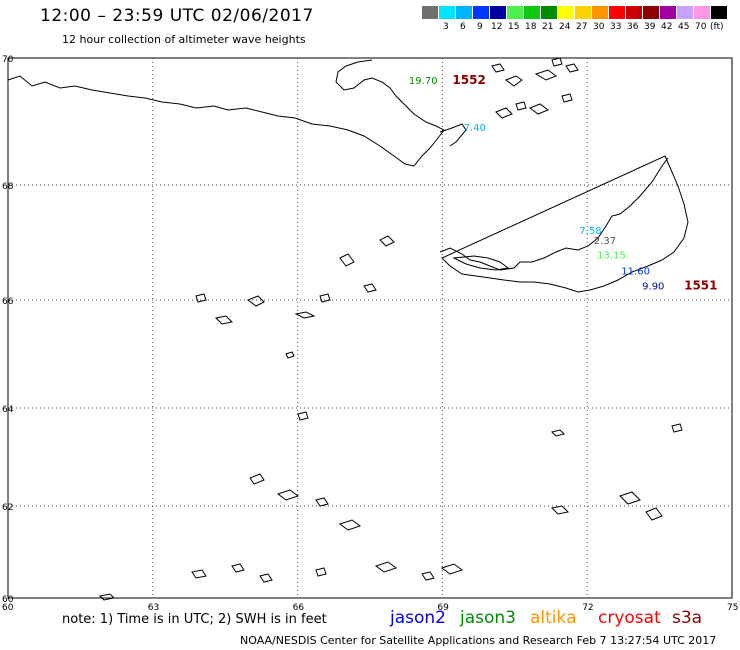 This screenshot has width=740, height=650. I want to click on coastline-ob-bay-inner, so click(481, 263).